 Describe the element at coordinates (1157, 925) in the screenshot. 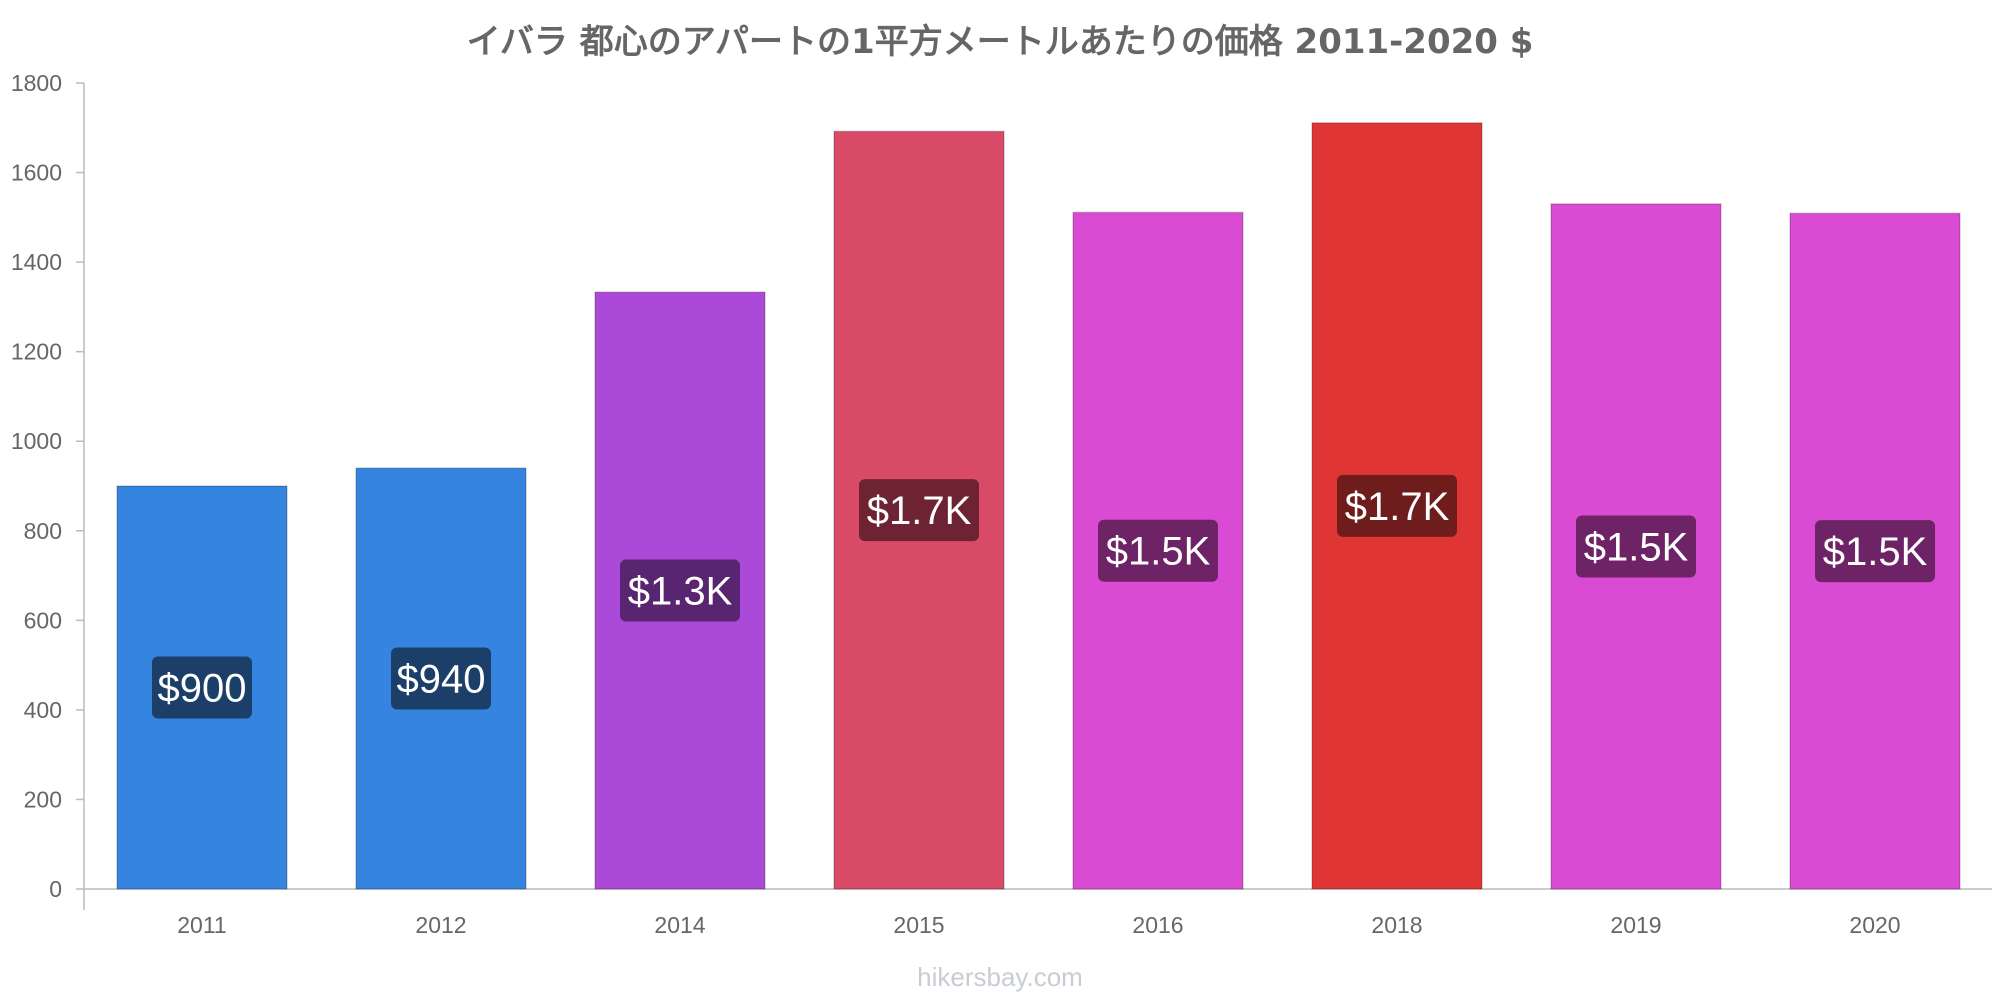

I see `x-tick-label: 2016` at that location.